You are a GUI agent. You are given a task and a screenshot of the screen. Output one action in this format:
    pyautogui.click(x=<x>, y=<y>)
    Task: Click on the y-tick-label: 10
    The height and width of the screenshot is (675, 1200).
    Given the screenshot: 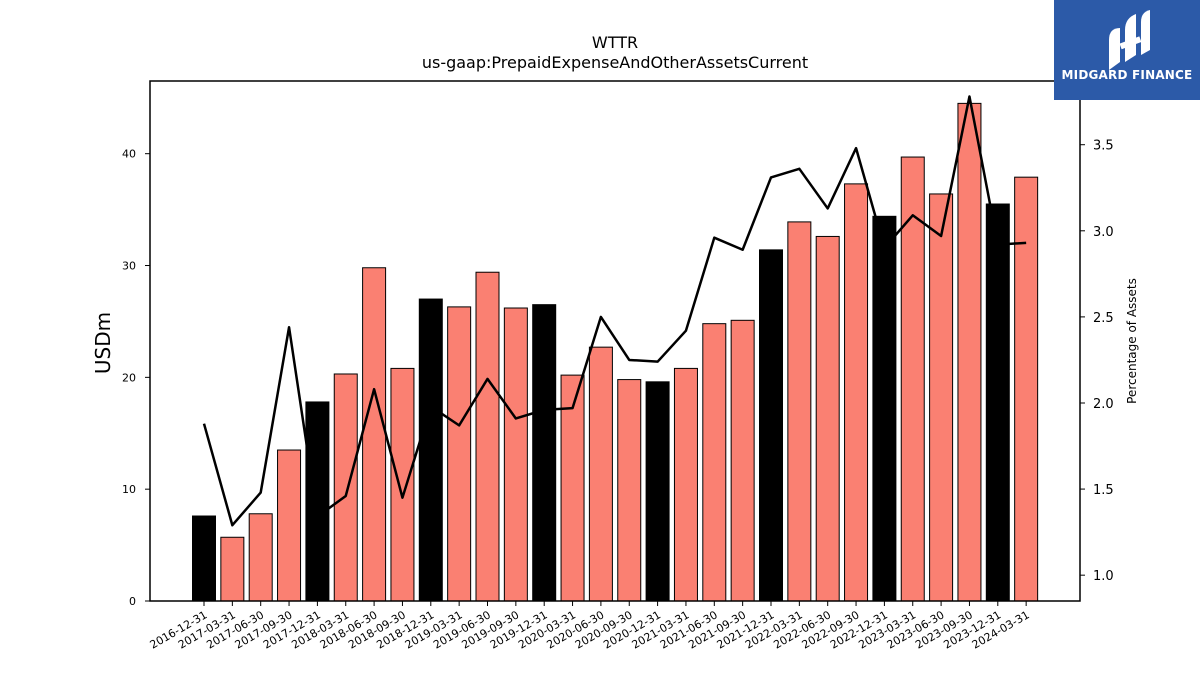 What is the action you would take?
    pyautogui.click(x=129, y=489)
    